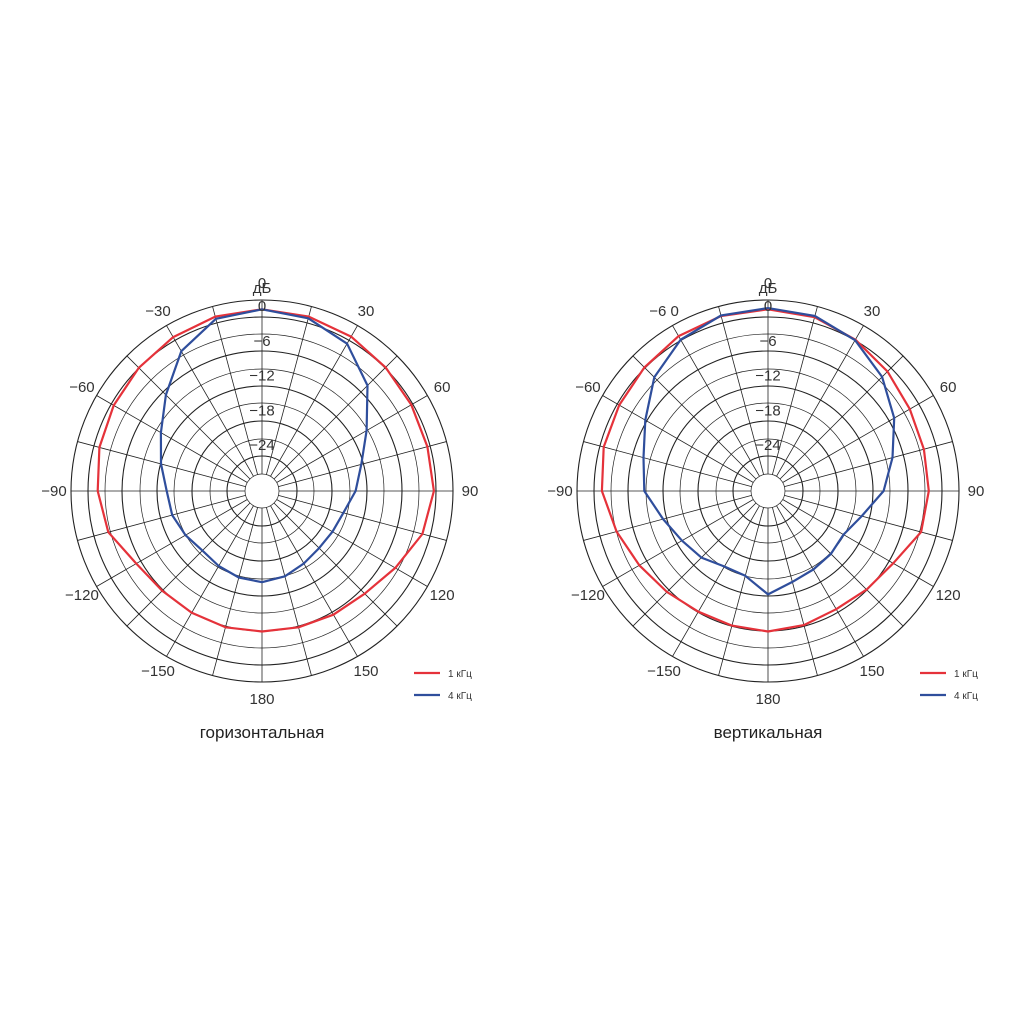  I want to click on chart-caption-vertical: вертикальная, so click(768, 732).